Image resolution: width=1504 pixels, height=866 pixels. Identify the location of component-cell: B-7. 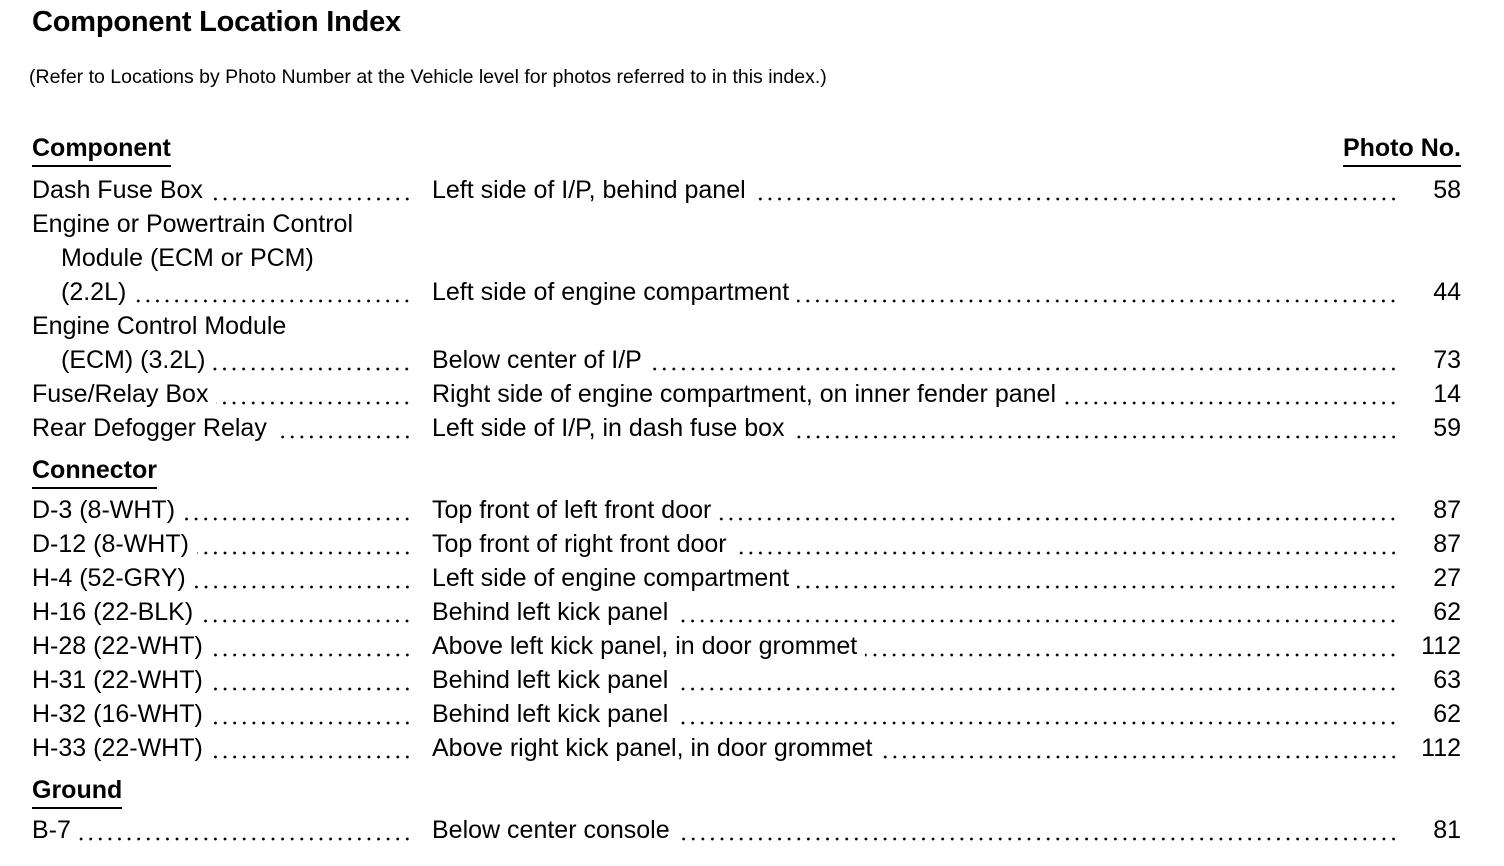
(222, 830).